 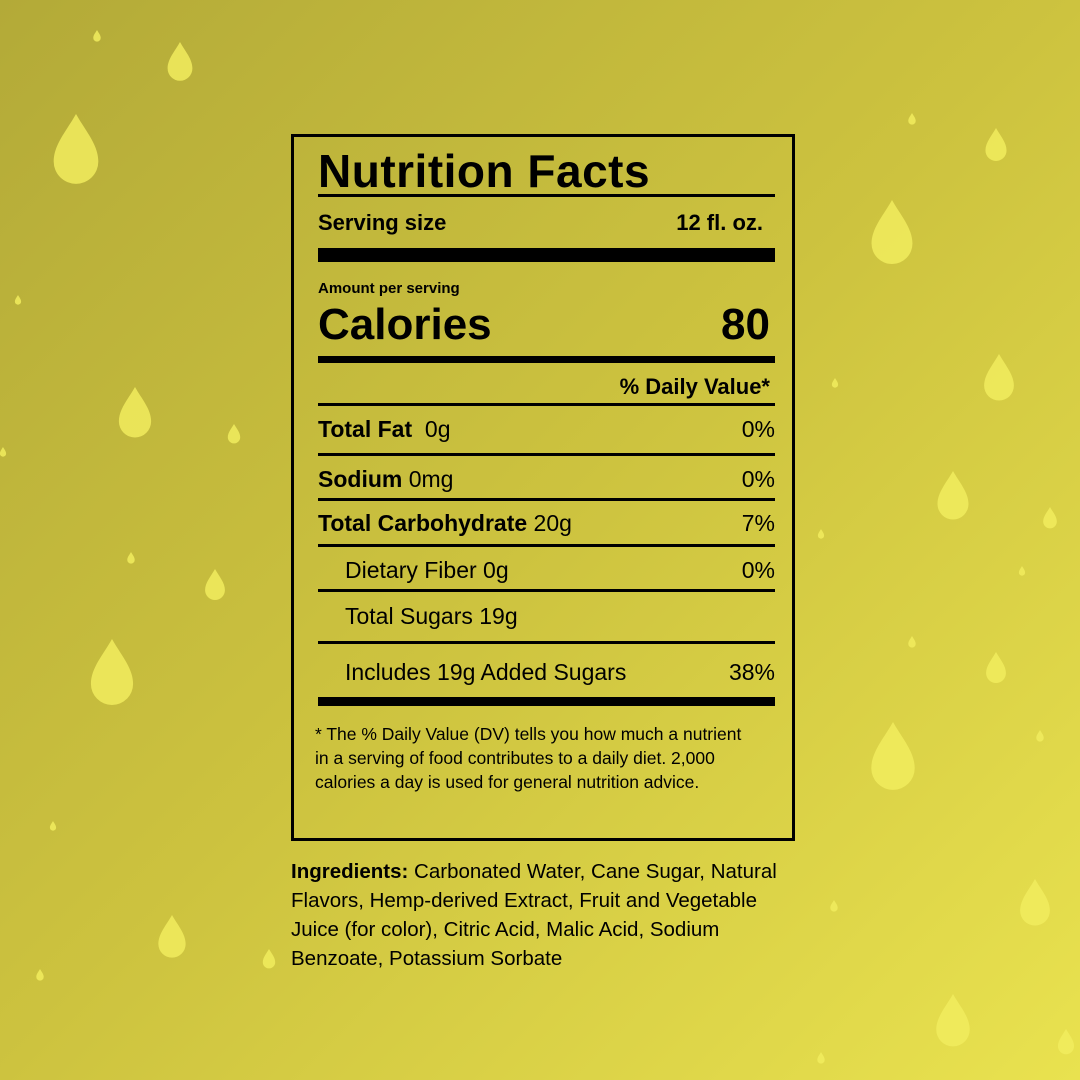 What do you see at coordinates (544, 325) in the screenshot?
I see `calories: Calories 80` at bounding box center [544, 325].